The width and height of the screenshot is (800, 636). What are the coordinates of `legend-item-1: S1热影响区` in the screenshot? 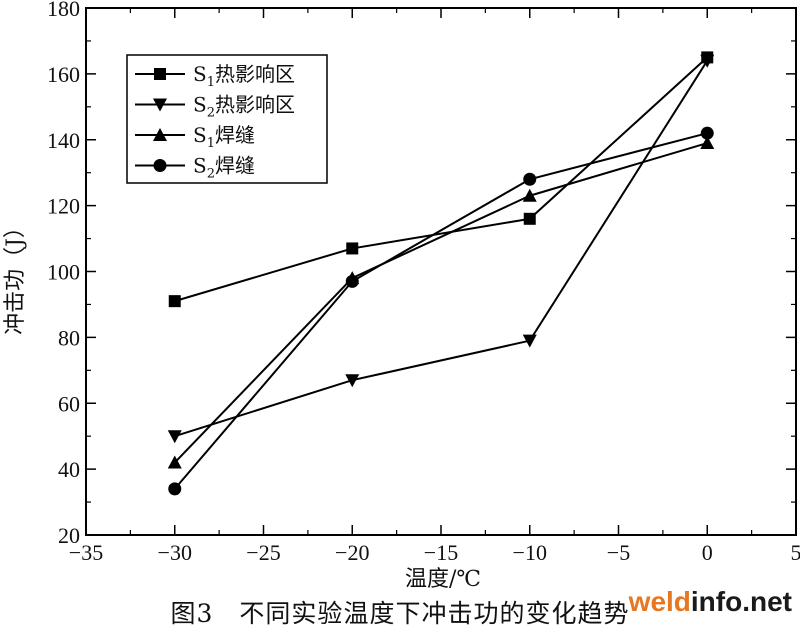 It's located at (215, 76).